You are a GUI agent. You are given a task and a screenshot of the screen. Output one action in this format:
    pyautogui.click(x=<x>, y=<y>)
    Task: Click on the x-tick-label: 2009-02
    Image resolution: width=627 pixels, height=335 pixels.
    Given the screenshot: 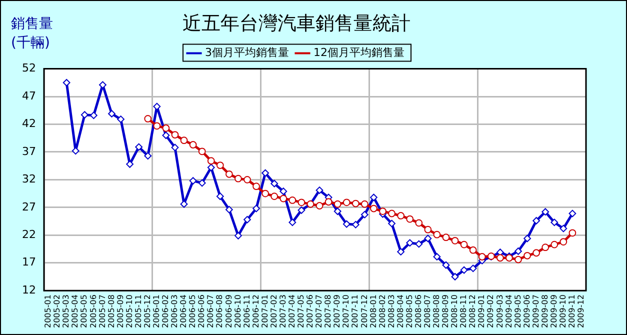 What is the action you would take?
    pyautogui.click(x=491, y=311)
    